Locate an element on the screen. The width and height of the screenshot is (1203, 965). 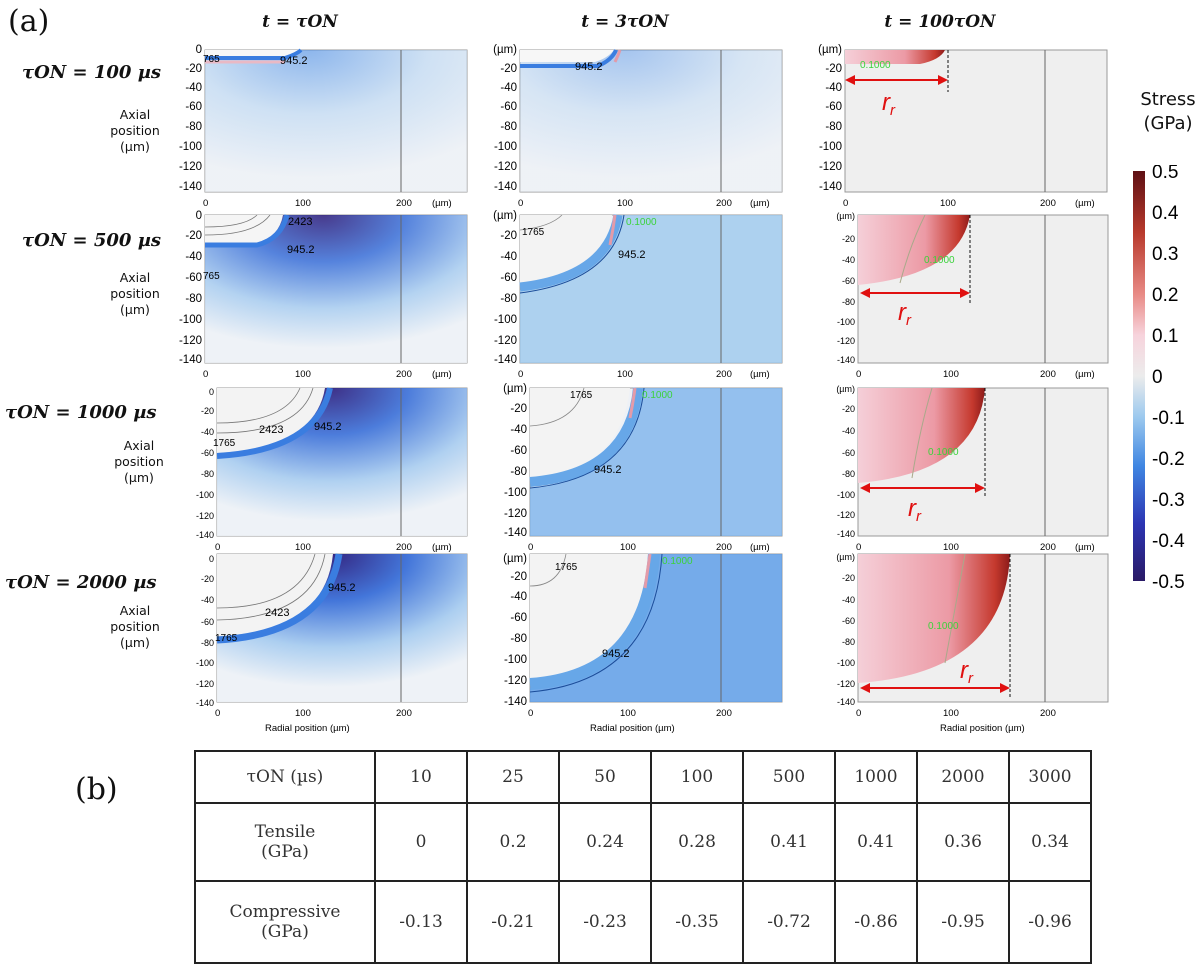
table-cell: -0.35 is located at coordinates (697, 922).